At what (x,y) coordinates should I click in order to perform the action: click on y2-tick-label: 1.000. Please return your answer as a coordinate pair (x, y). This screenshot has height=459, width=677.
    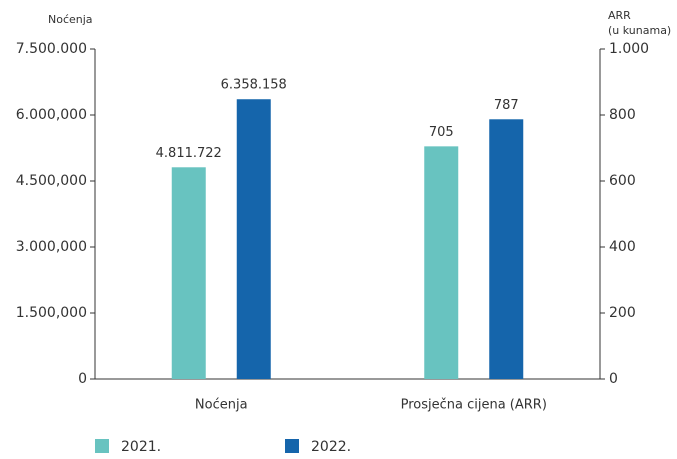
    Looking at the image, I should click on (629, 49).